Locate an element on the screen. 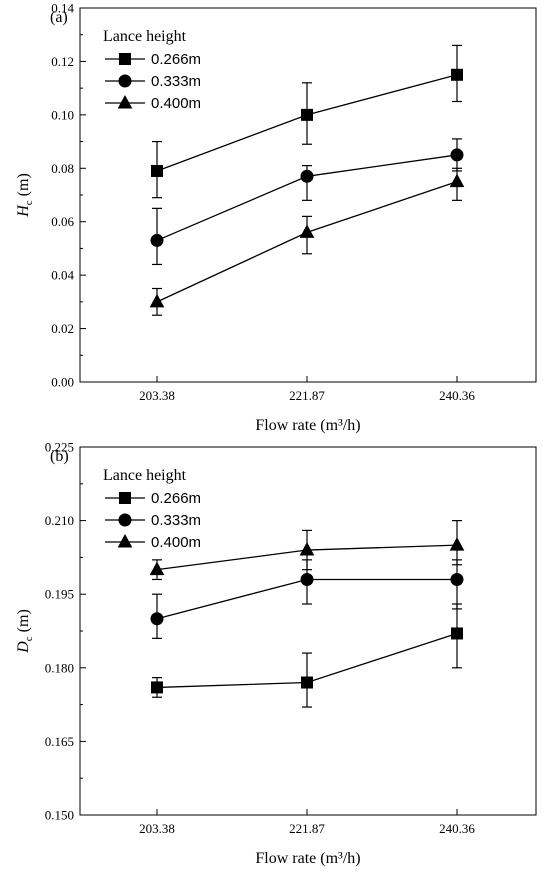 Image resolution: width=550 pixels, height=886 pixels. y-tick-label: 0.08 is located at coordinates (62, 168).